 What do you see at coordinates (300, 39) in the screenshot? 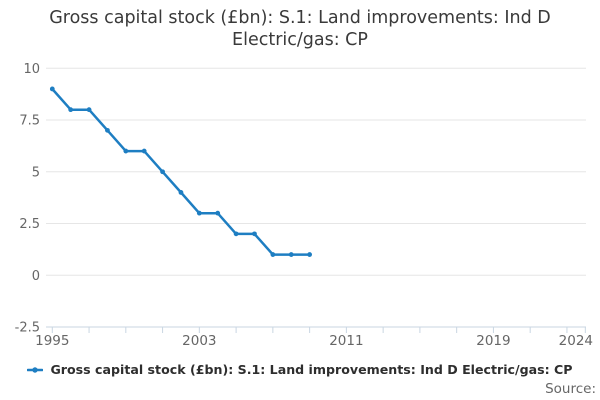
I see `chart-title-line2: Electric/gas: CP` at bounding box center [300, 39].